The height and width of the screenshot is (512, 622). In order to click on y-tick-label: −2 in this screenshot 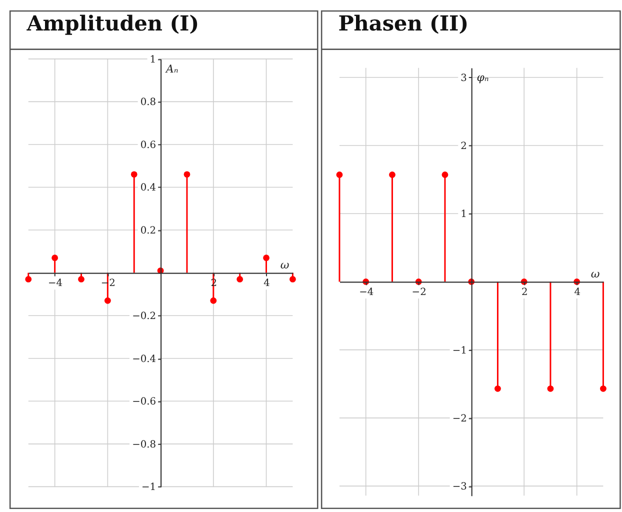, I will do `click(459, 418)`.